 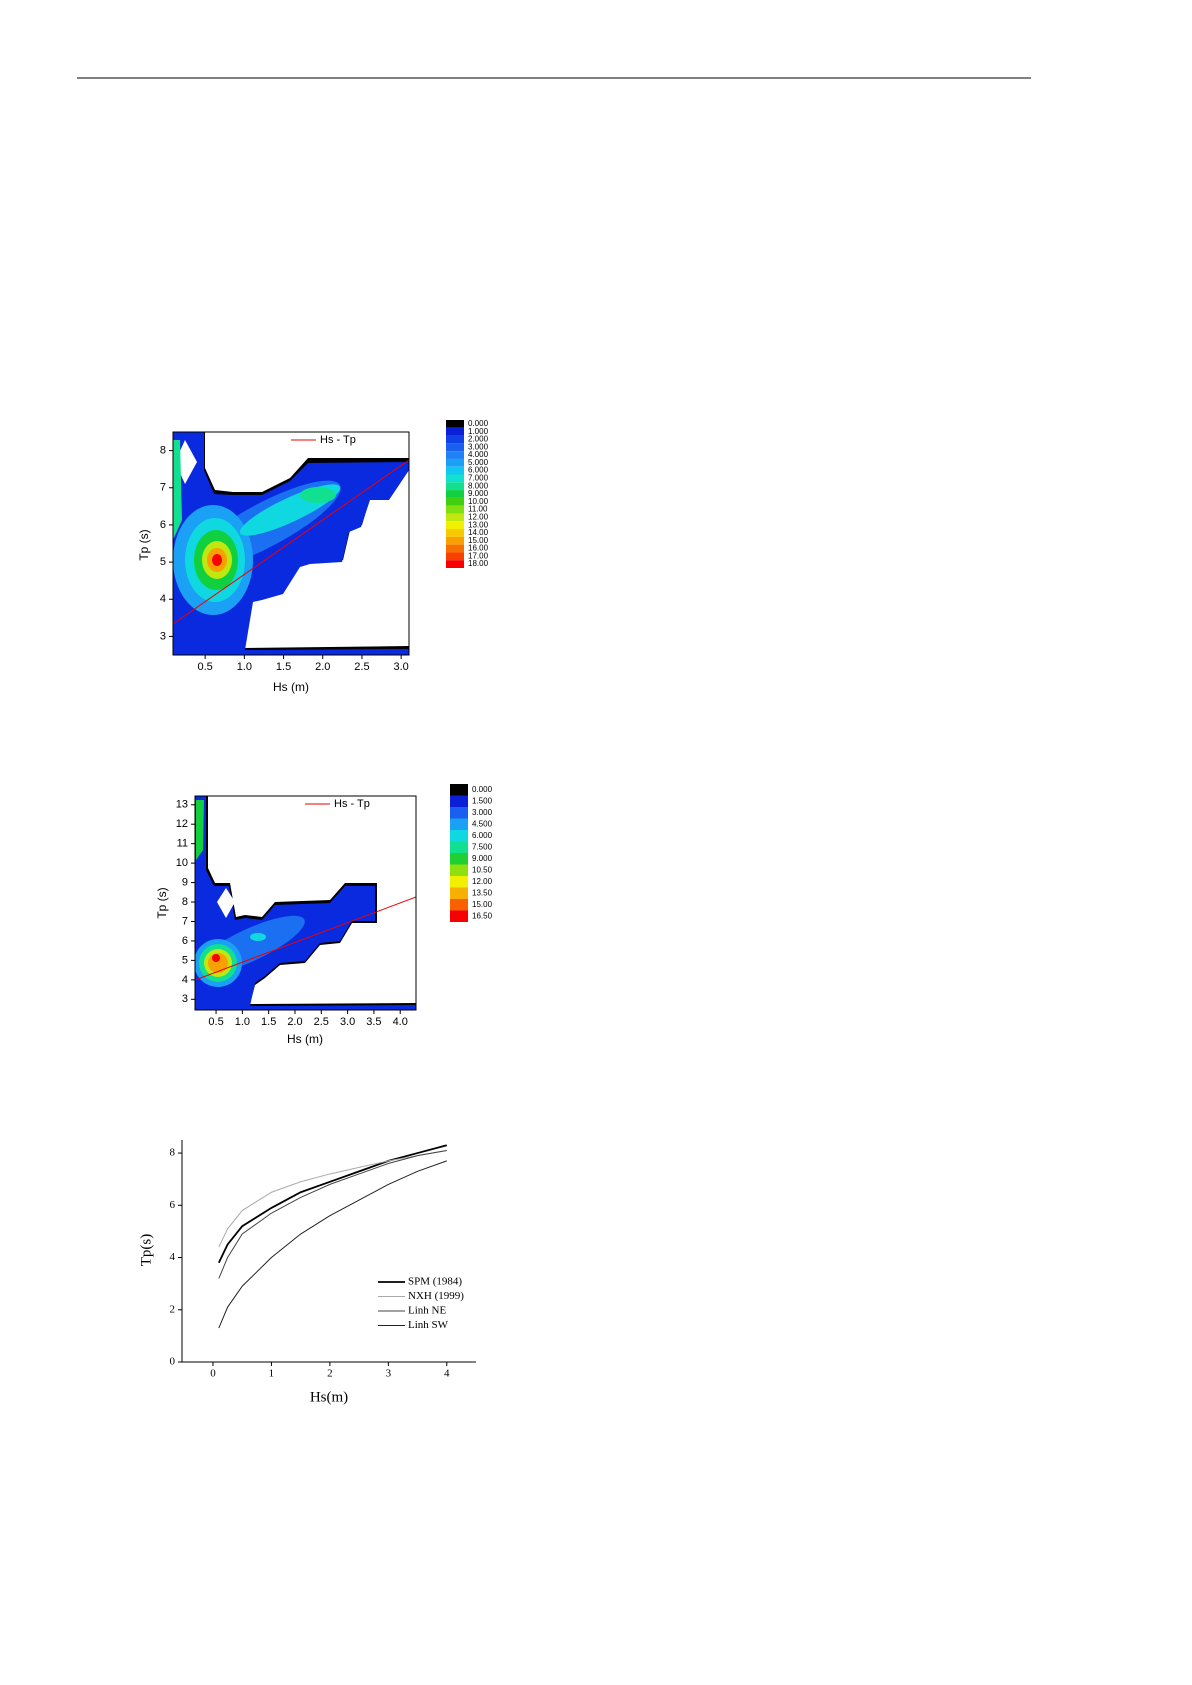 What do you see at coordinates (478, 462) in the screenshot?
I see `colorbar-label: 5.000` at bounding box center [478, 462].